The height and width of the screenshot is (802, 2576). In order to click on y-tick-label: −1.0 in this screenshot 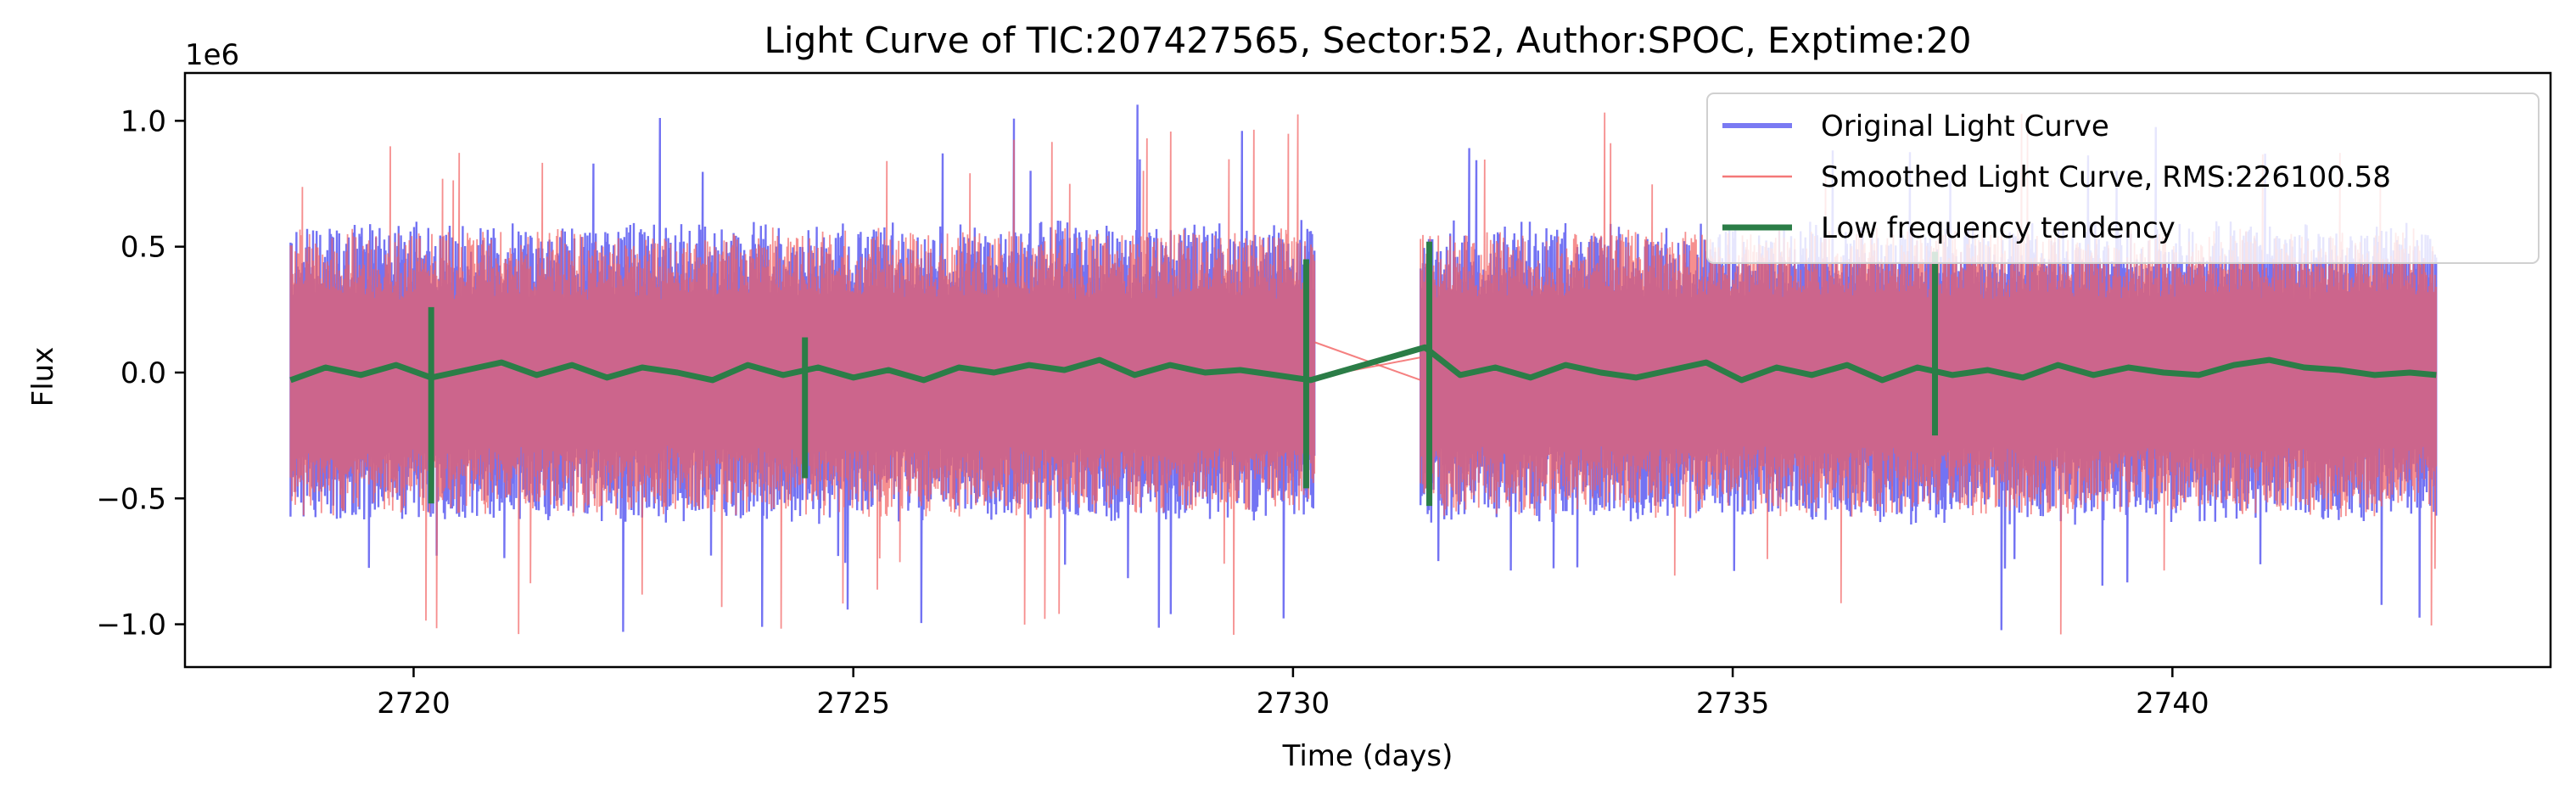, I will do `click(131, 625)`.